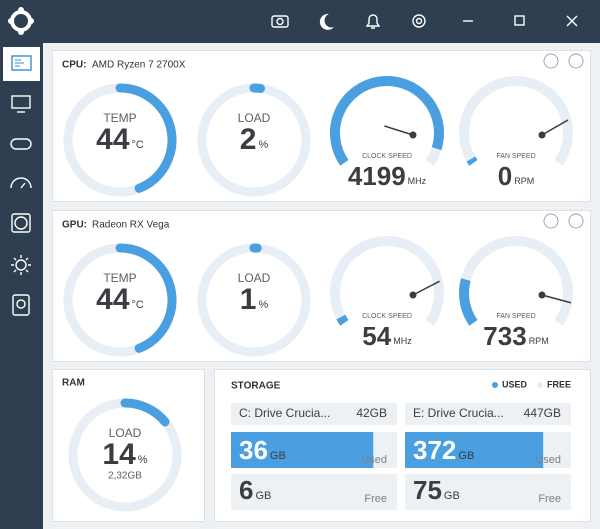 The width and height of the screenshot is (600, 529). I want to click on free-value: 75 GB, so click(436, 490).